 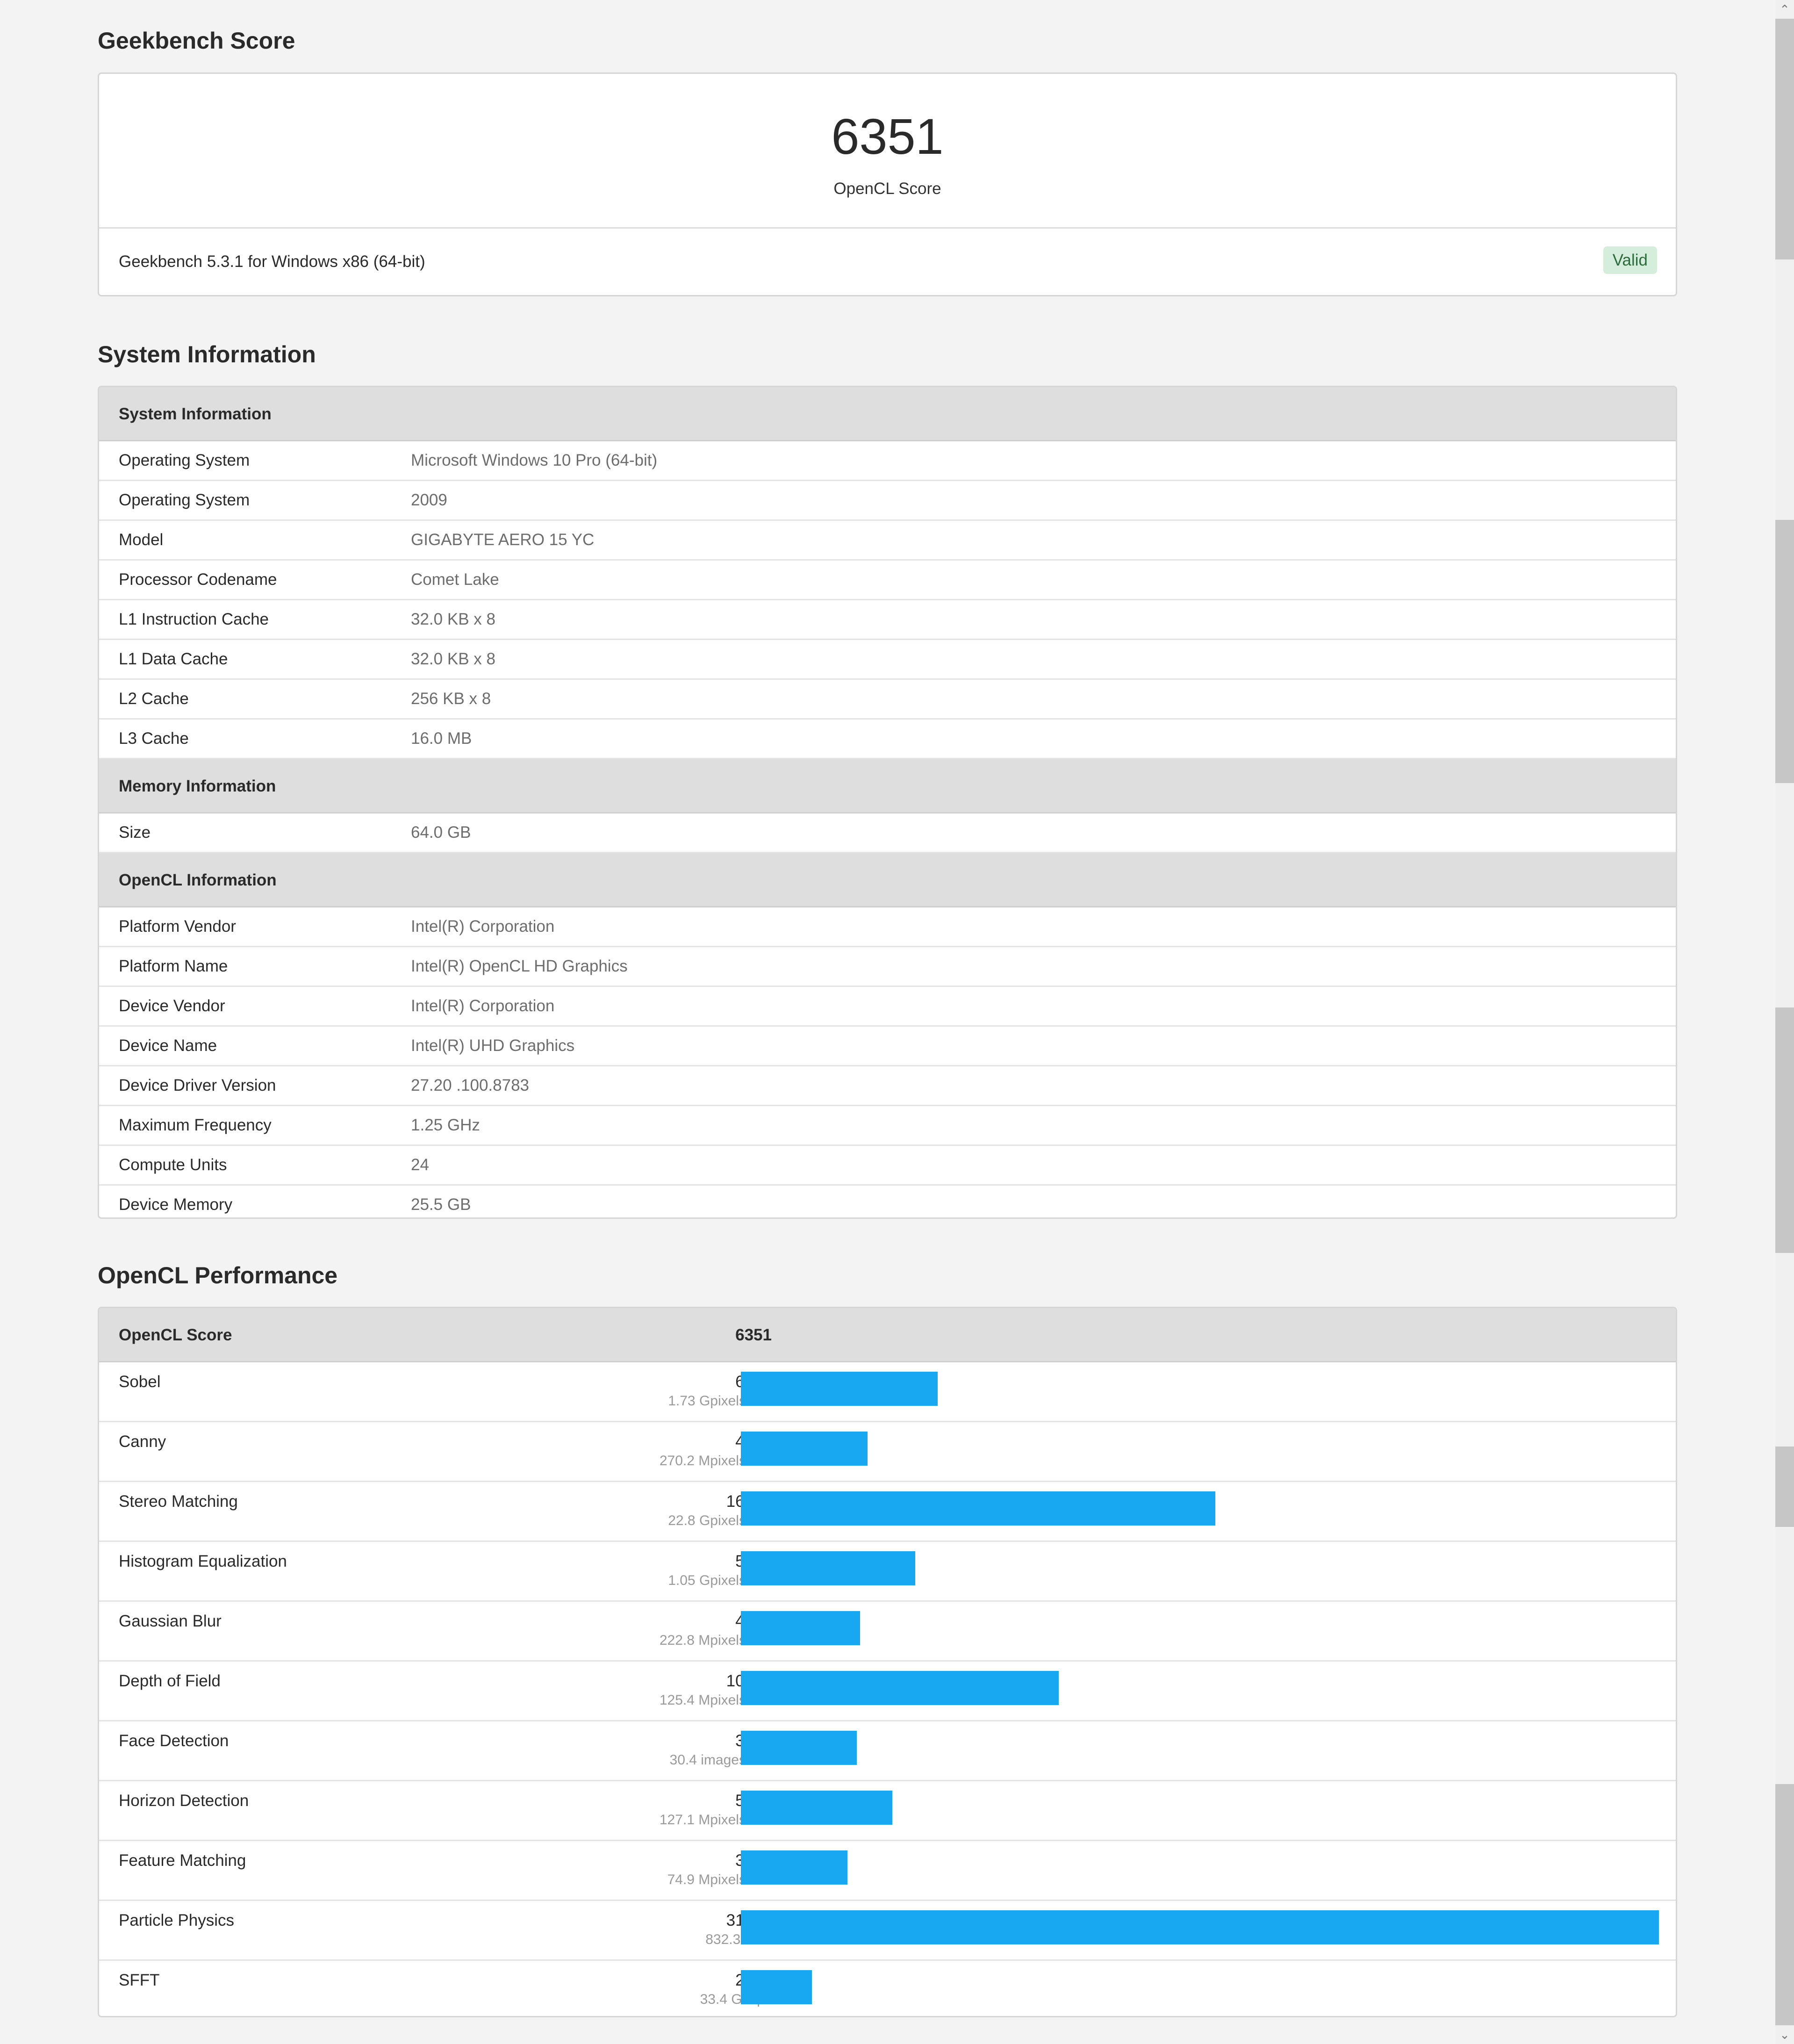 What do you see at coordinates (455, 579) in the screenshot?
I see `info-value: Comet Lake` at bounding box center [455, 579].